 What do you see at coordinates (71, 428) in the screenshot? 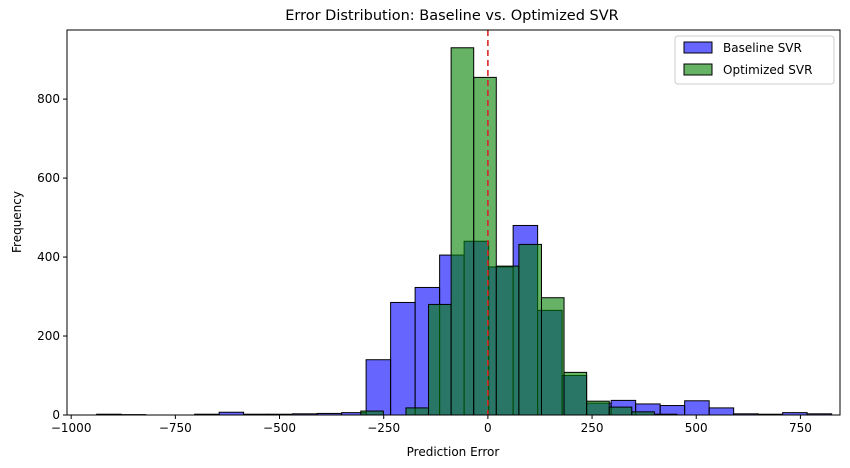
I see `x-tick-label: −1000` at bounding box center [71, 428].